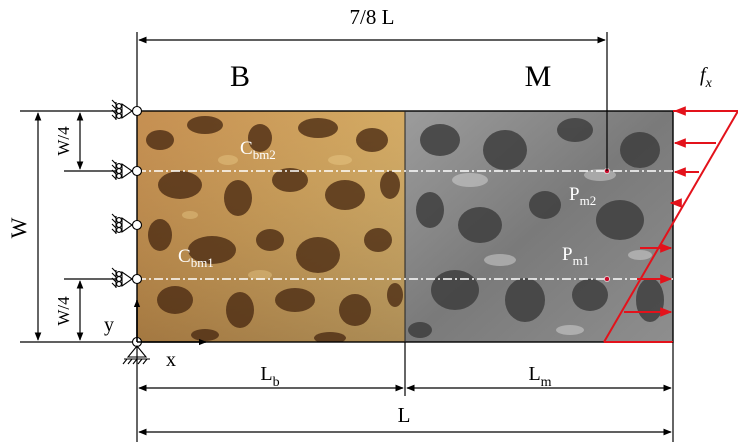  Describe the element at coordinates (63, 311) in the screenshot. I see `label-quarter-bottom: W/4` at that location.